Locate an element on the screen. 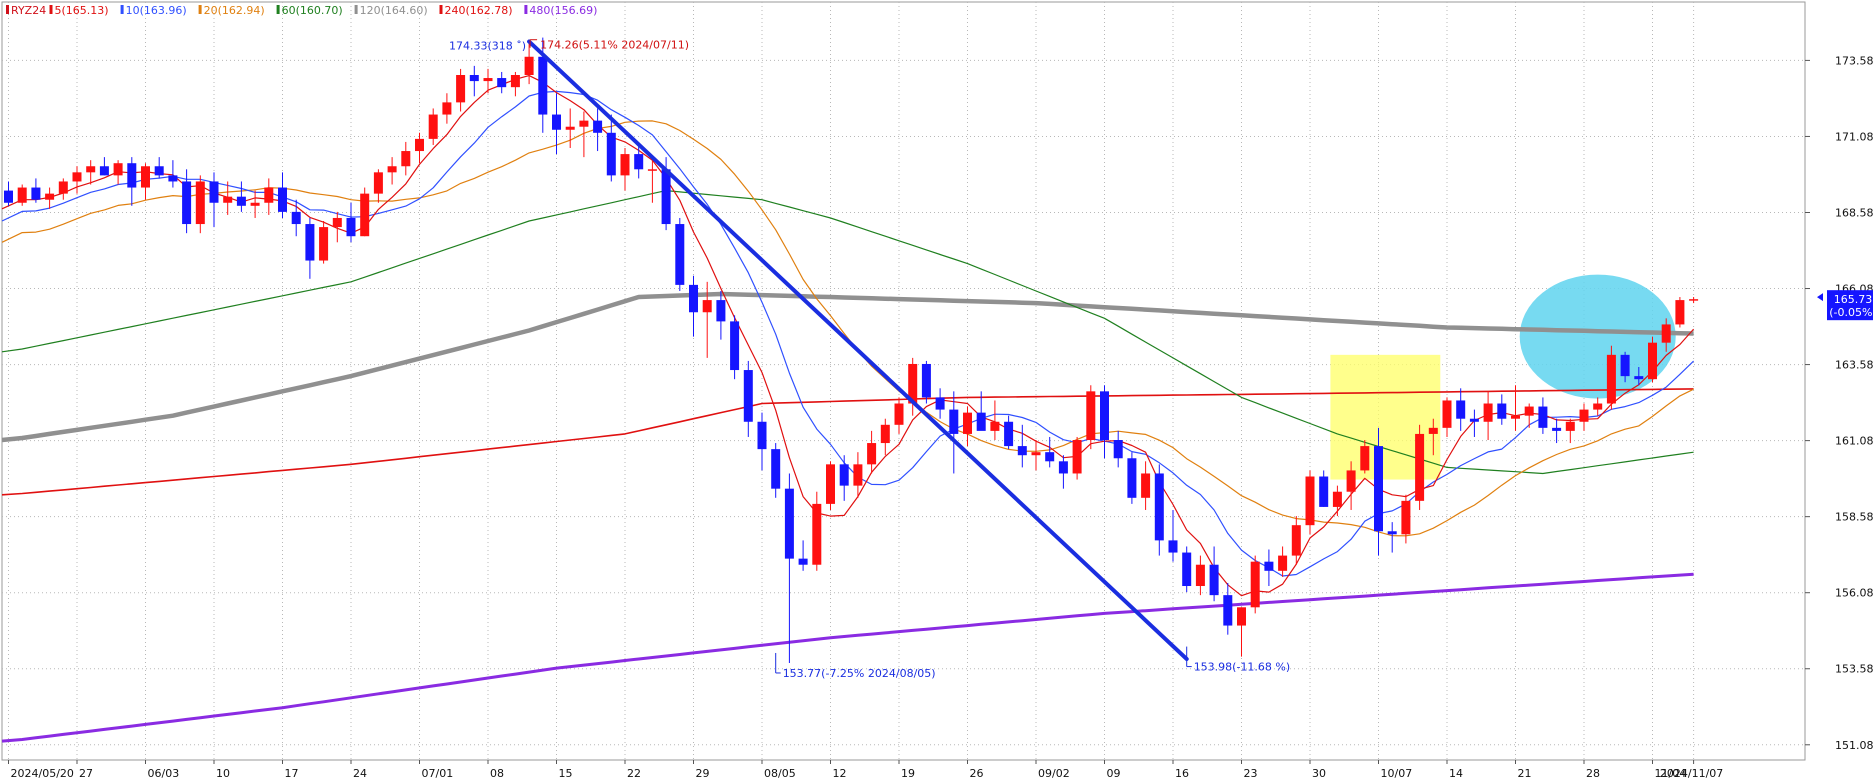 The image size is (1873, 784). x-tick-label: 10/07 is located at coordinates (1397, 773).